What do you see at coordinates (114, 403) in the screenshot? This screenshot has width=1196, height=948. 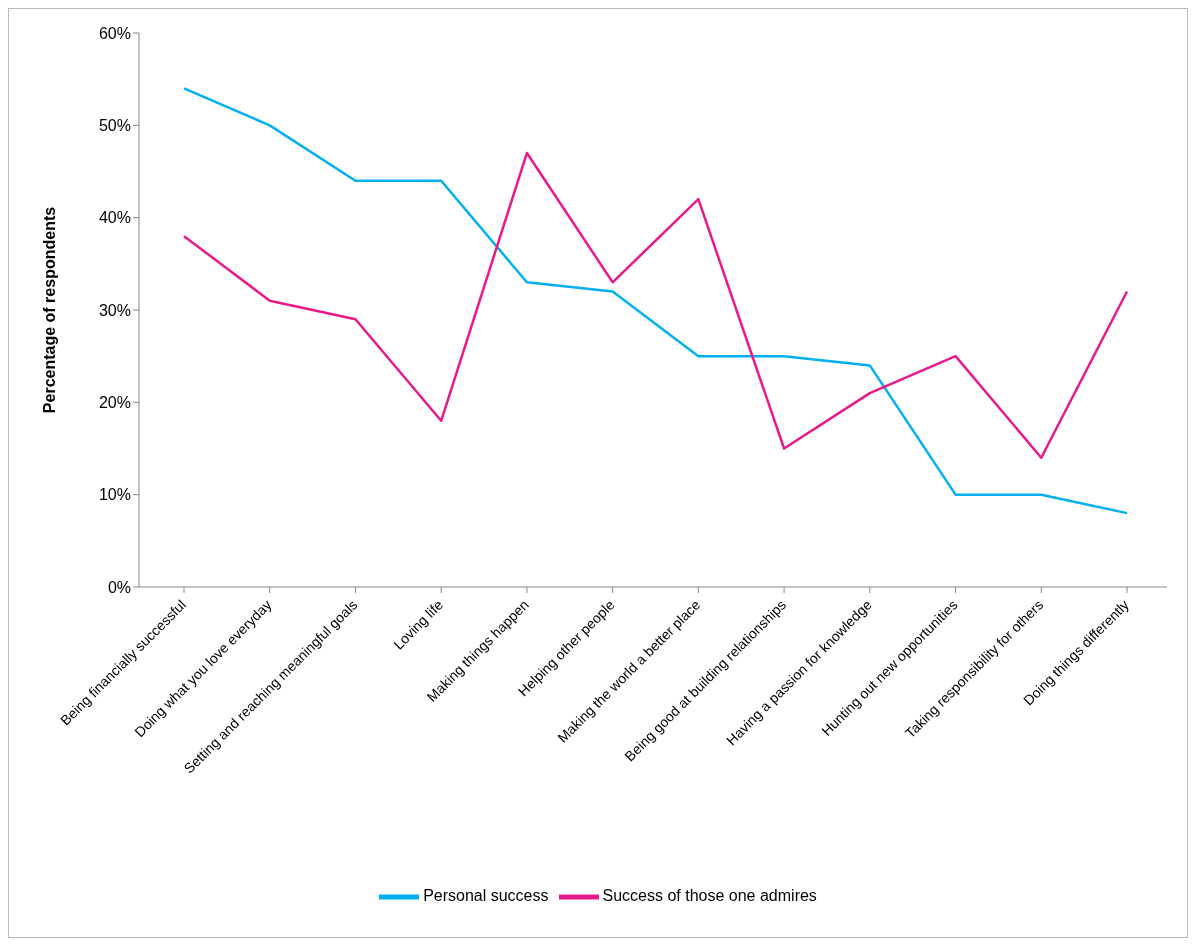 I see `y-tick-label: 20%` at bounding box center [114, 403].